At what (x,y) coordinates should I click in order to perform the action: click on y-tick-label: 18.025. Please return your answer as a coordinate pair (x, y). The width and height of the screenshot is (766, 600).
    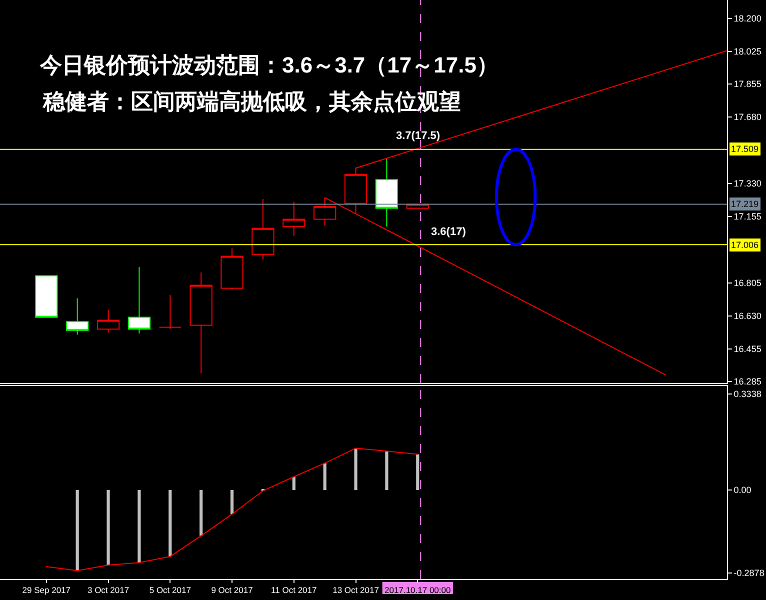
    Looking at the image, I should click on (748, 51).